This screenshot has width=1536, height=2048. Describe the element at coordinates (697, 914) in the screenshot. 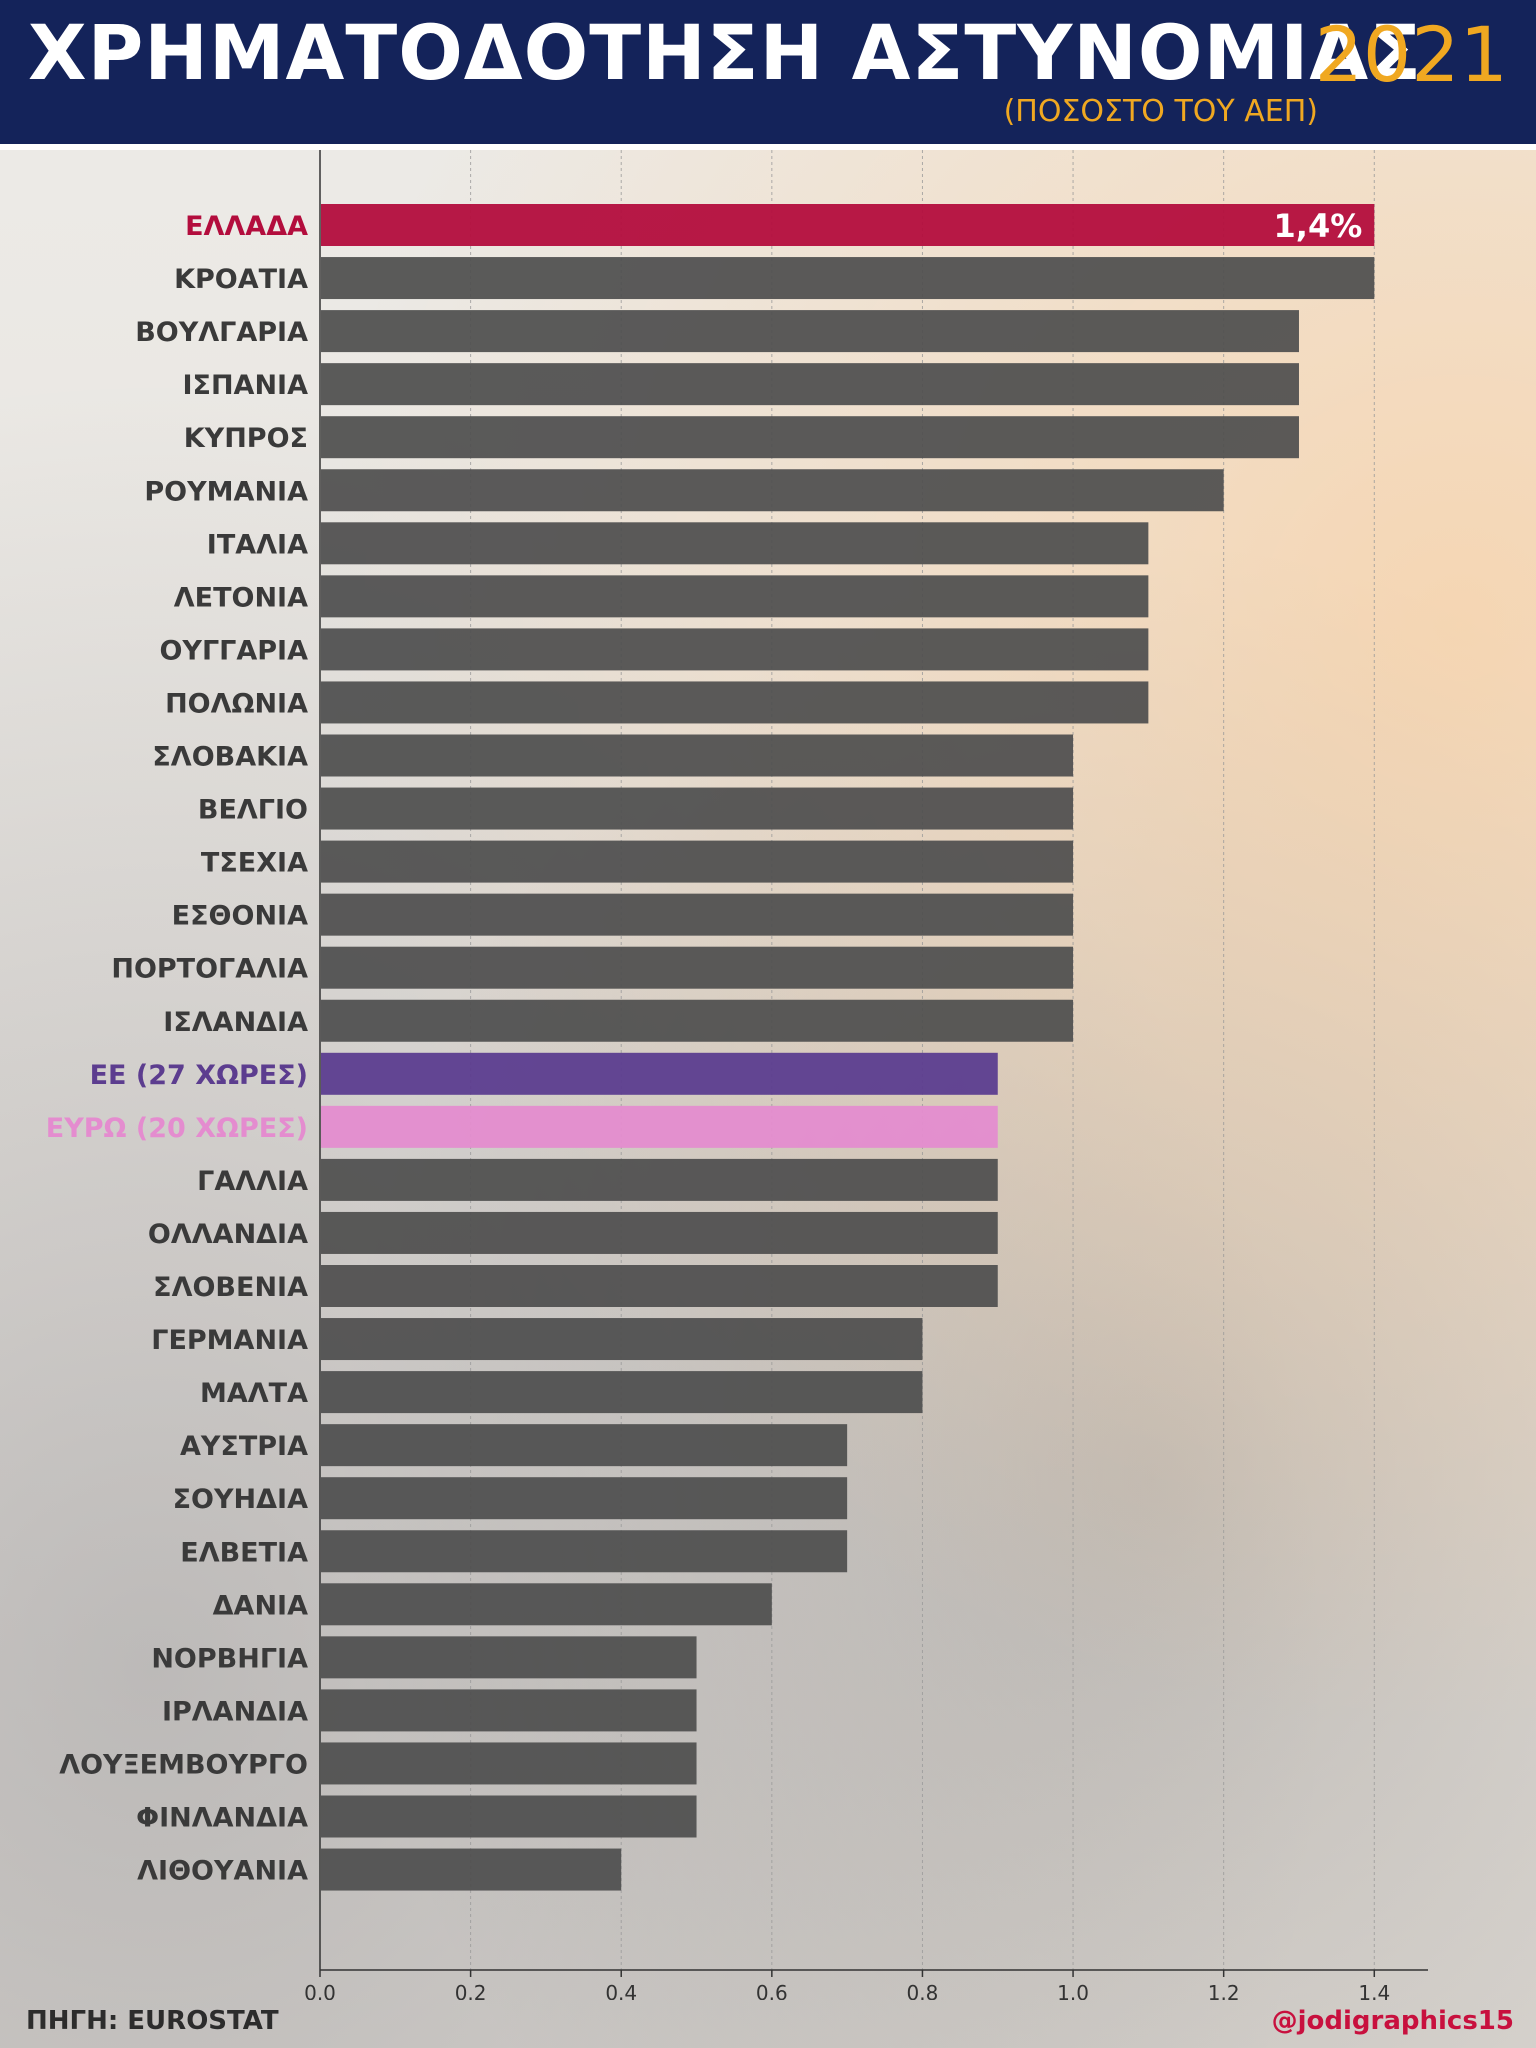

I see `bar-εσθονια` at that location.